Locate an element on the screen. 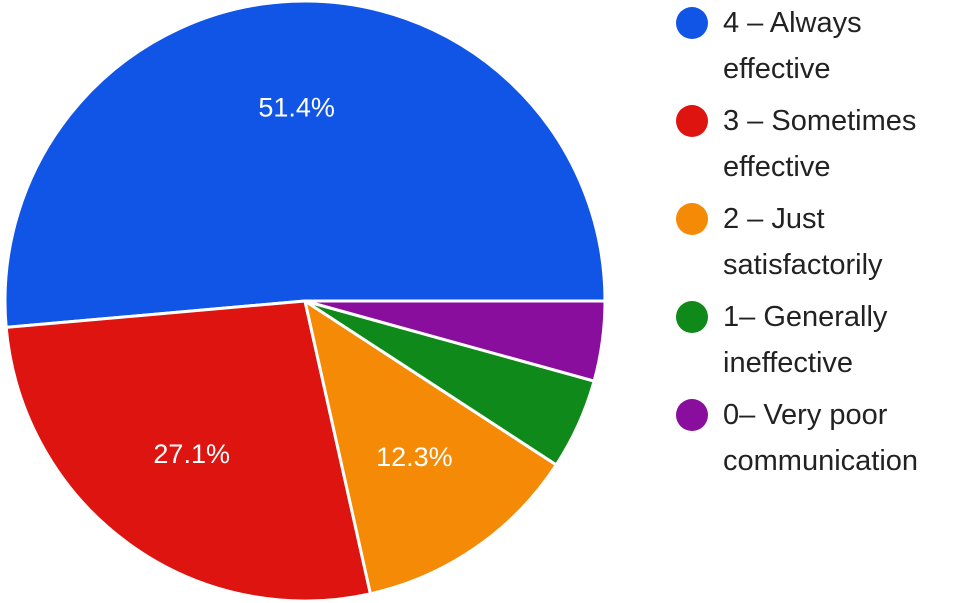 Image resolution: width=955 pixels, height=603 pixels. legend-label: 1– Generally ineffective is located at coordinates (805, 340).